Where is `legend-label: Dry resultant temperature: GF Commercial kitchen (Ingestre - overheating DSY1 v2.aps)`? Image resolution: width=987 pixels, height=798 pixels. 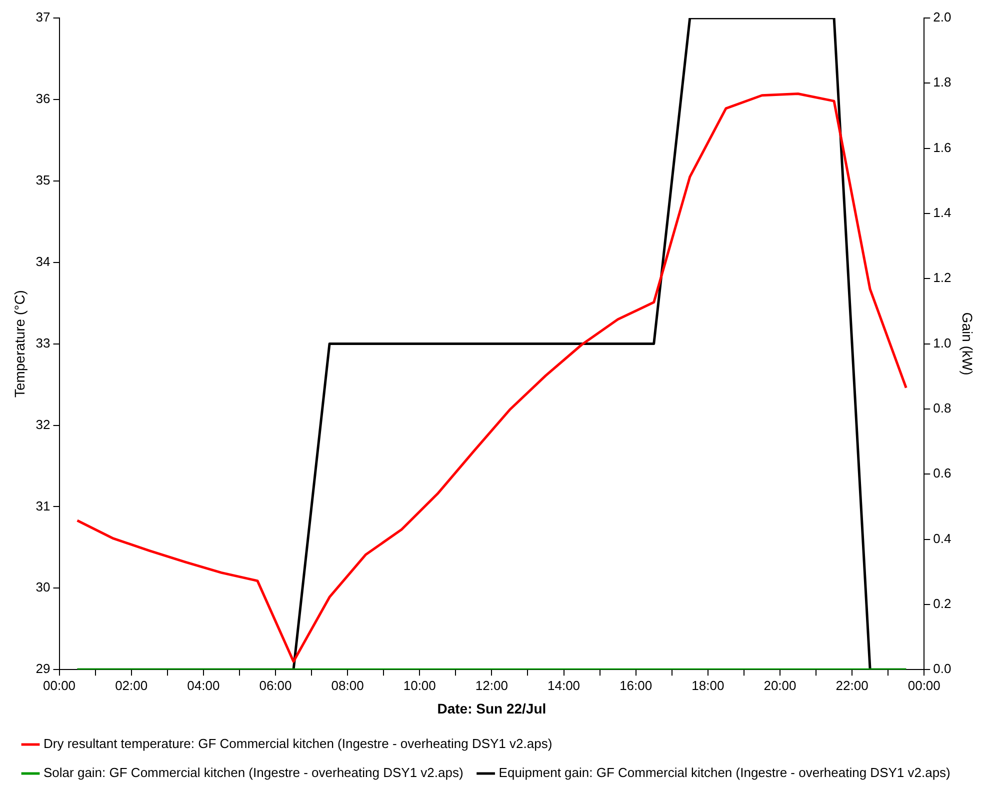 legend-label: Dry resultant temperature: GF Commercial kitchen (Ingestre - overheating DSY1 v2.aps) is located at coordinates (298, 744).